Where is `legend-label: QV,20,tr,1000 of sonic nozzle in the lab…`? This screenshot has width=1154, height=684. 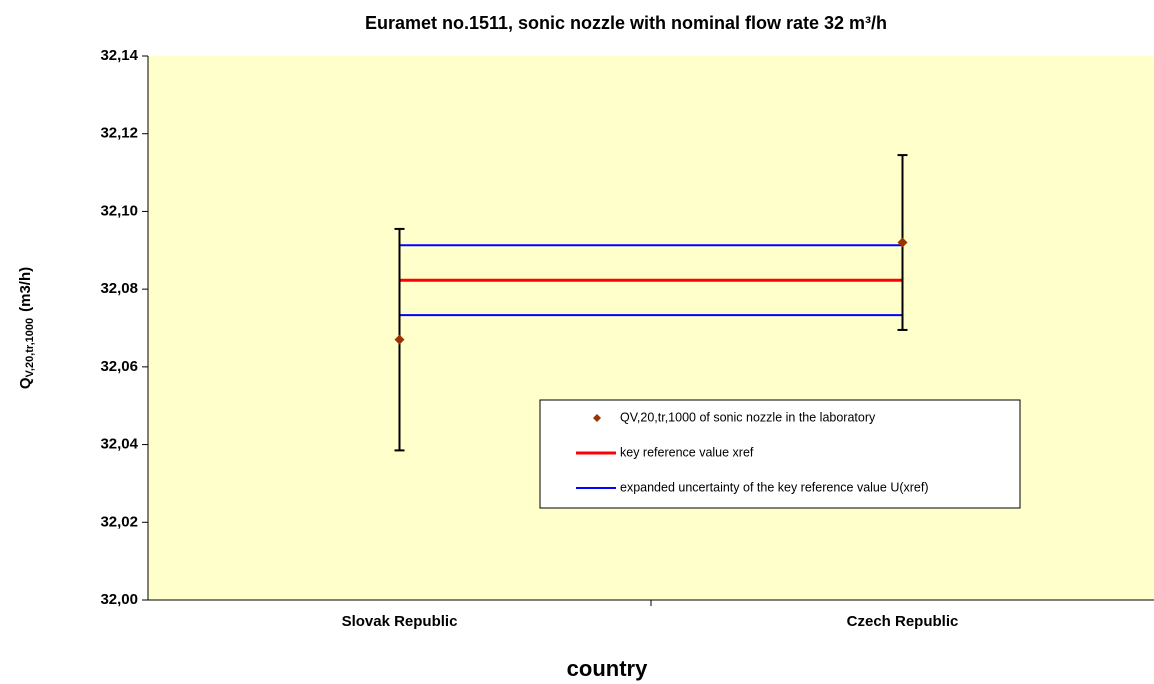 legend-label: QV,20,tr,1000 of sonic nozzle in the lab… is located at coordinates (748, 417).